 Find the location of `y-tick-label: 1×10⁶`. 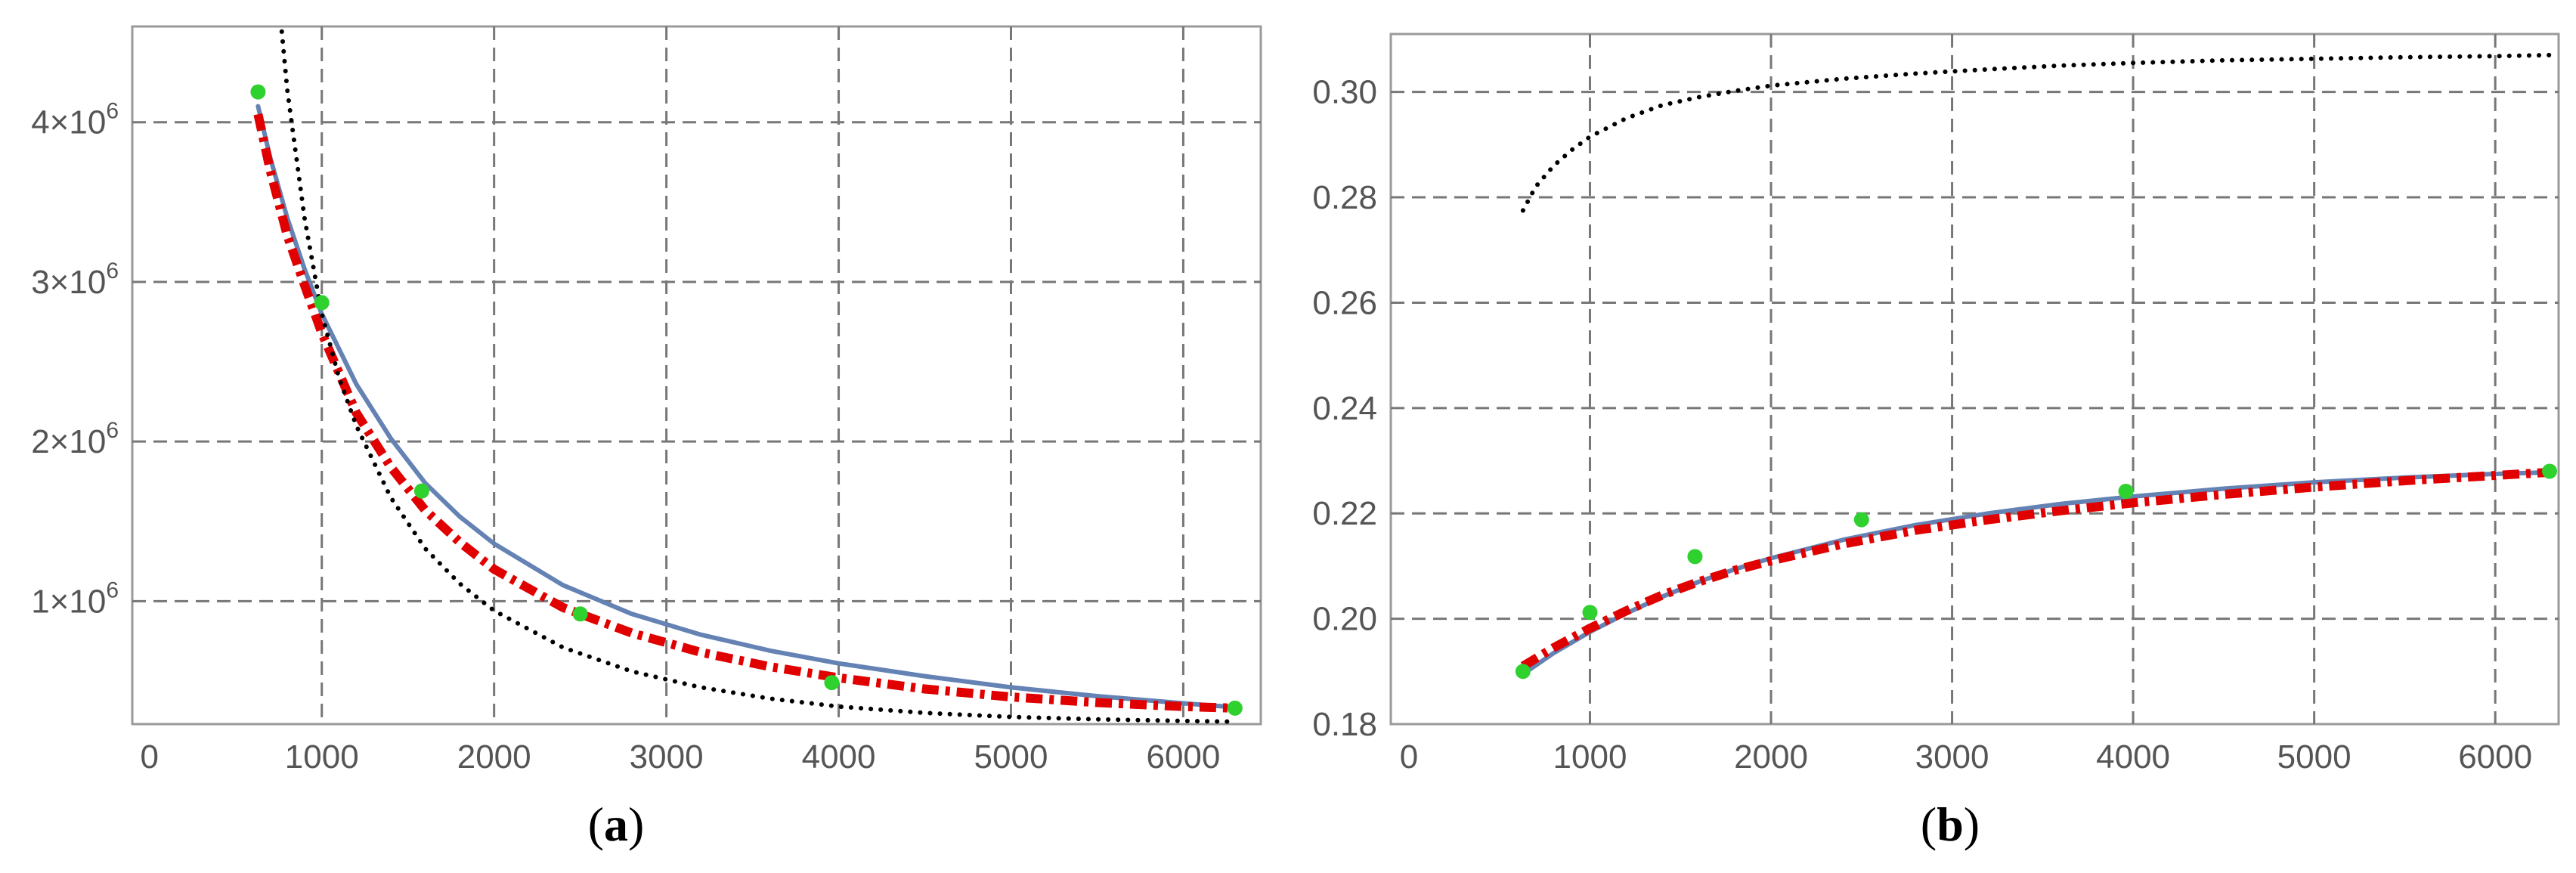

y-tick-label: 1×10⁶ is located at coordinates (75, 598).